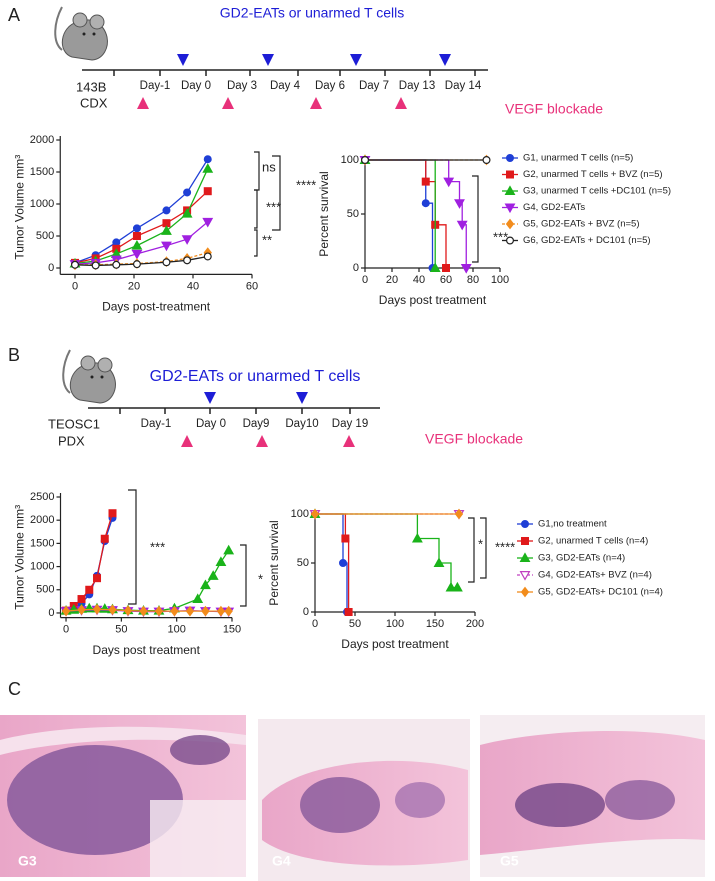 This screenshot has height=881, width=715. What do you see at coordinates (255, 376) in the screenshot?
I see `treatment-label: GD2-EATs or unarmed T cells` at bounding box center [255, 376].